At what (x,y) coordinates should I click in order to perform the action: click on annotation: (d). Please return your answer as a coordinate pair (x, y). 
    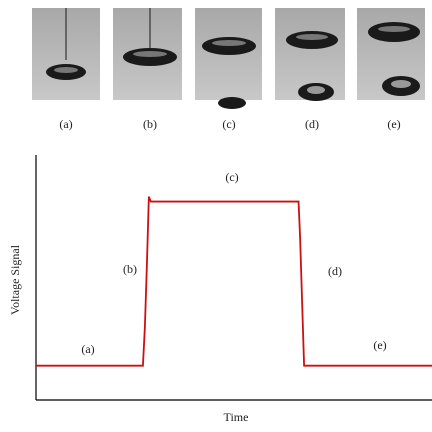
    Looking at the image, I should click on (335, 271).